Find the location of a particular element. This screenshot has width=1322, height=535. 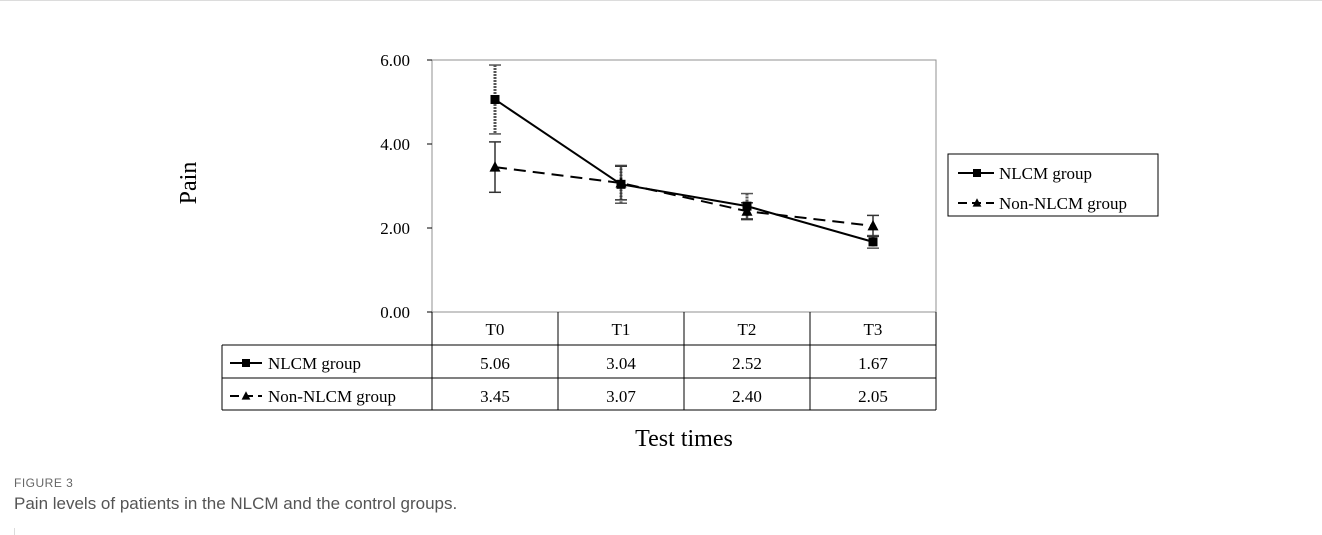

table-cell: 3.45 is located at coordinates (495, 396).